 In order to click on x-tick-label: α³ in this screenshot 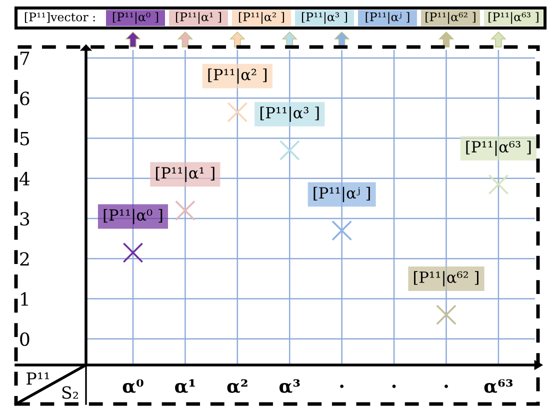, I will do `click(289, 386)`.